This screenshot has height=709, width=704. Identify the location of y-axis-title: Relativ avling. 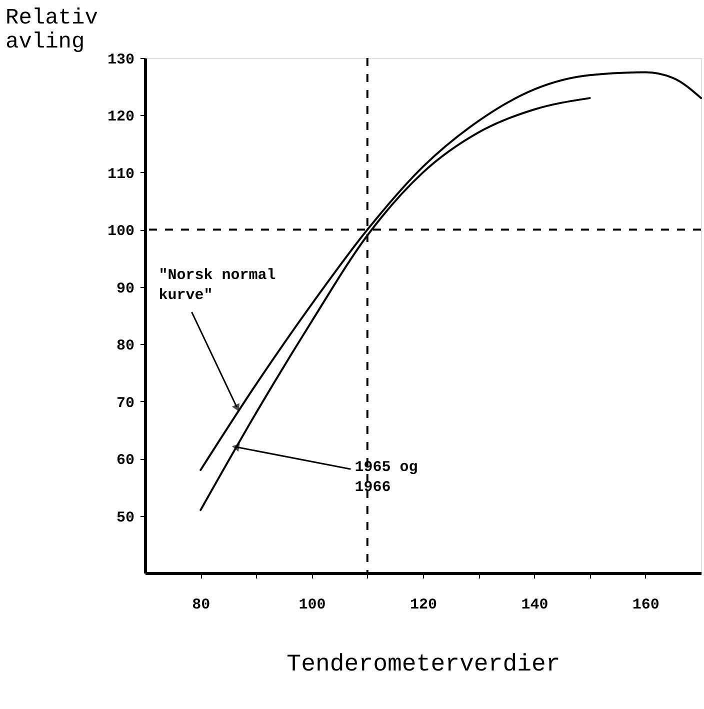
(52, 30).